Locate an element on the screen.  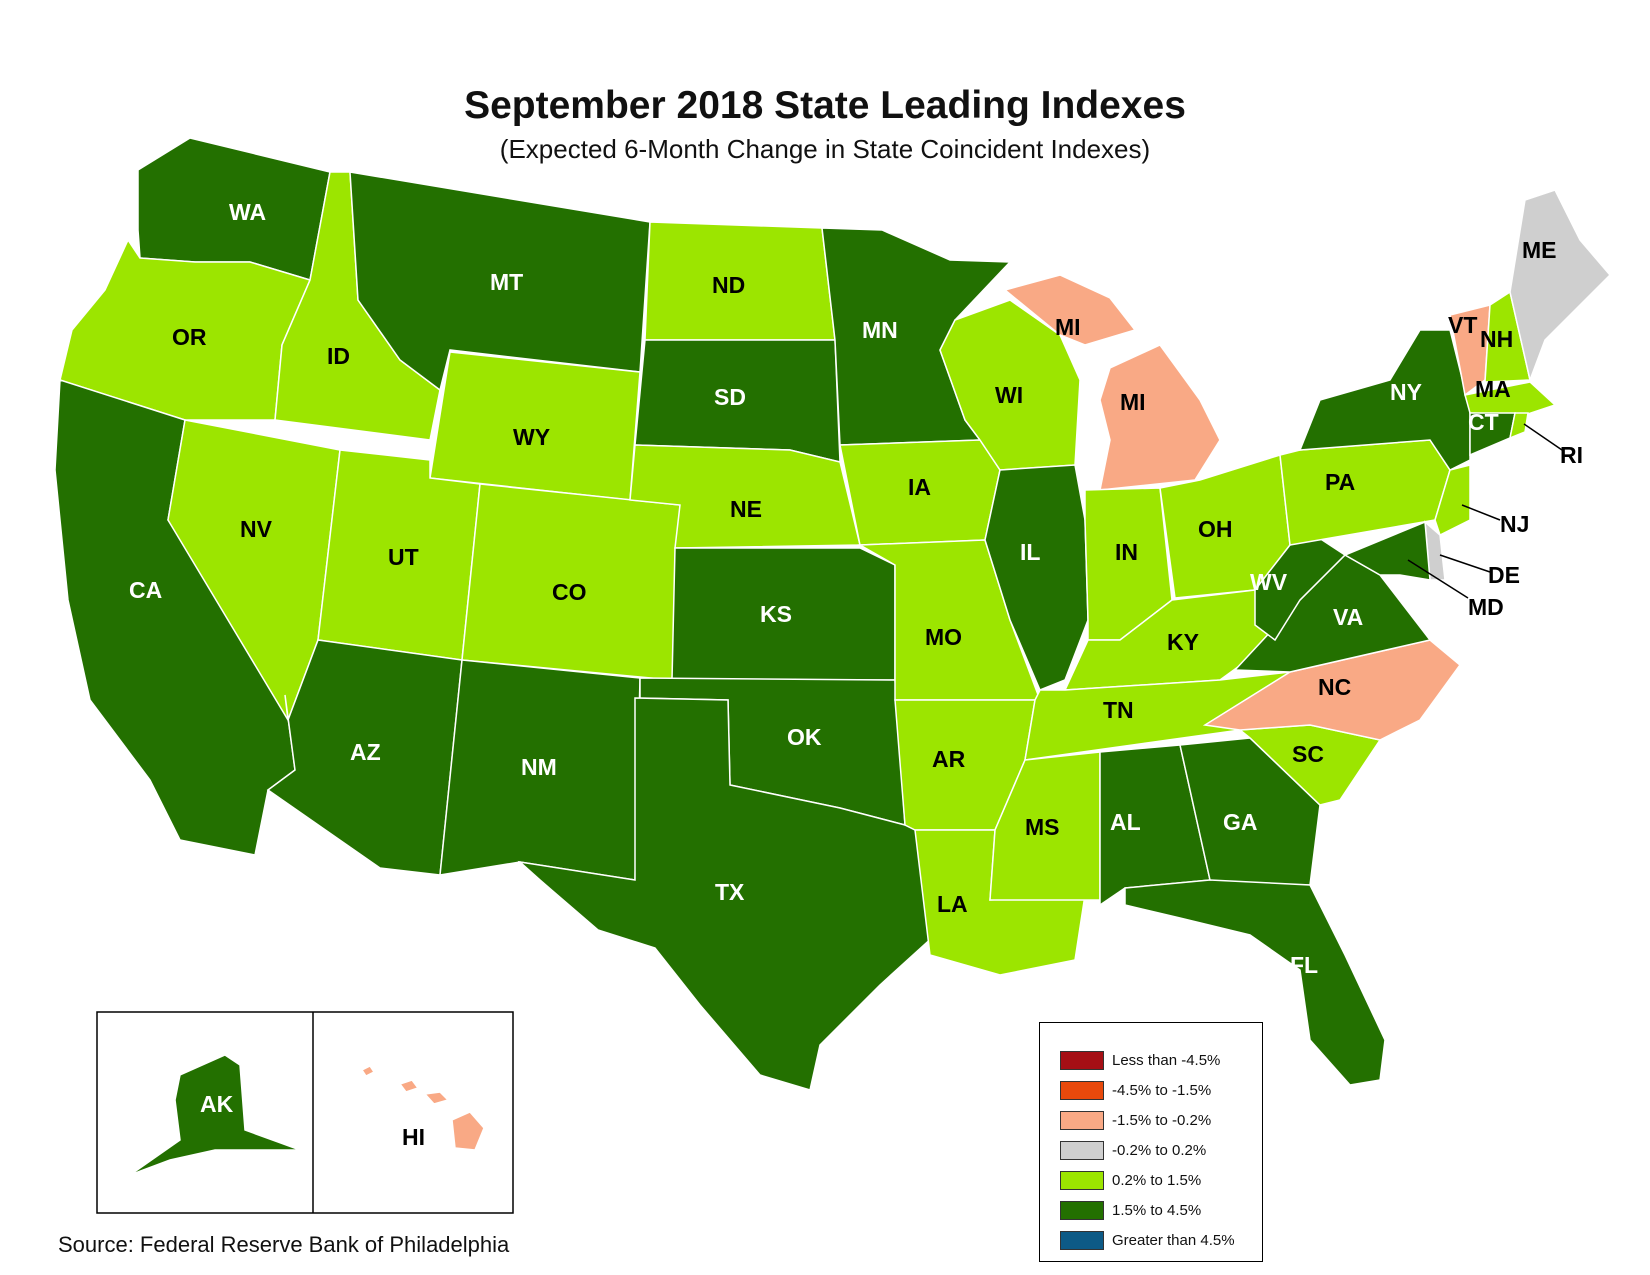
label-ct: CT is located at coordinates (1483, 422).